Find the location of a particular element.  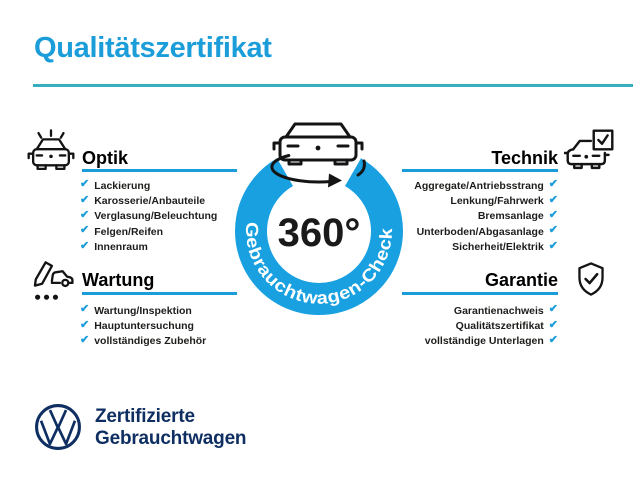

checklist-item: vollständige Unterlagen ✔ is located at coordinates (491, 341).